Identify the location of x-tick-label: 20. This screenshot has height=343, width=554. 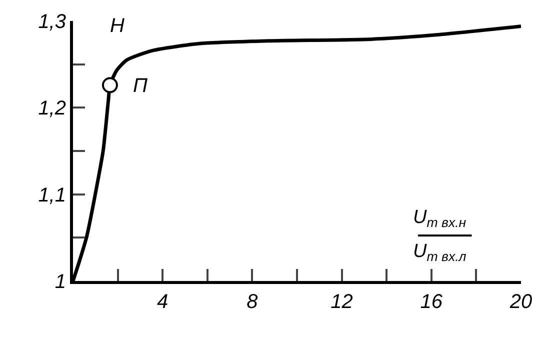
(520, 302).